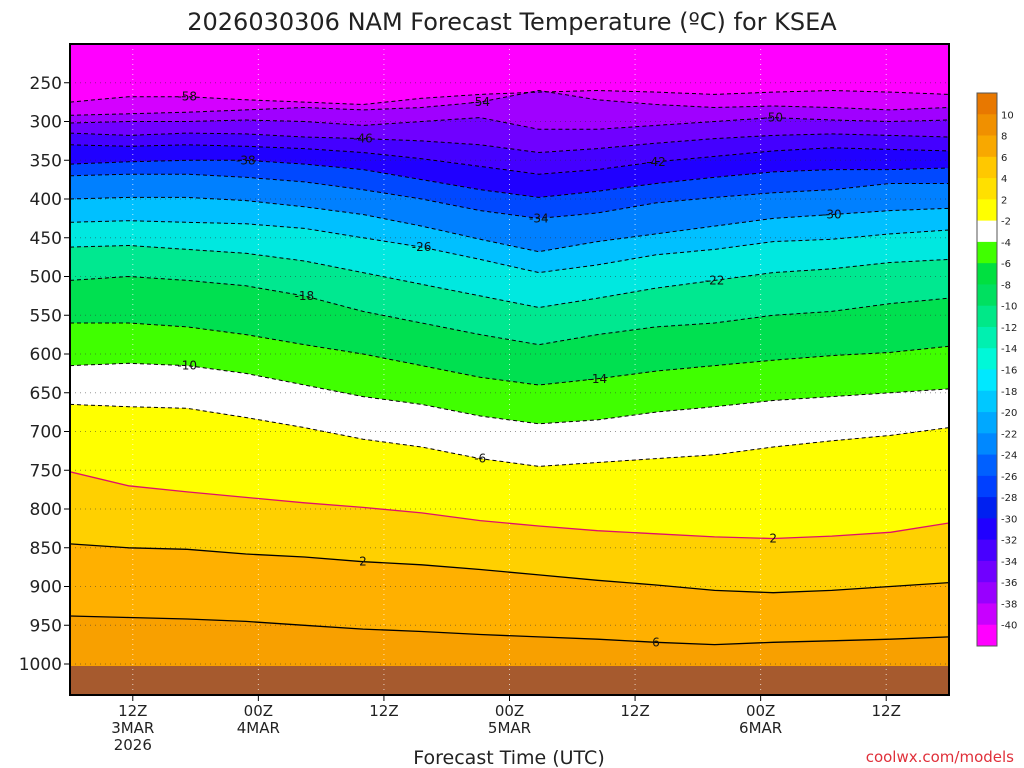 The height and width of the screenshot is (768, 1024). What do you see at coordinates (1004, 137) in the screenshot?
I see `colorbar-label: 8` at bounding box center [1004, 137].